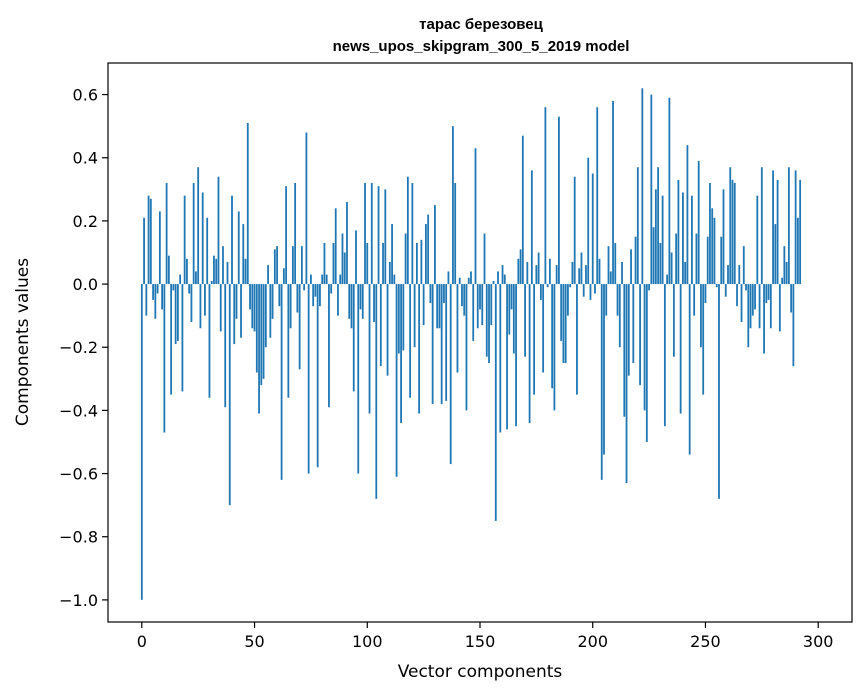  I want to click on x-axis-ticks: 0 50 100 150 200 250 300, so click(485, 636).